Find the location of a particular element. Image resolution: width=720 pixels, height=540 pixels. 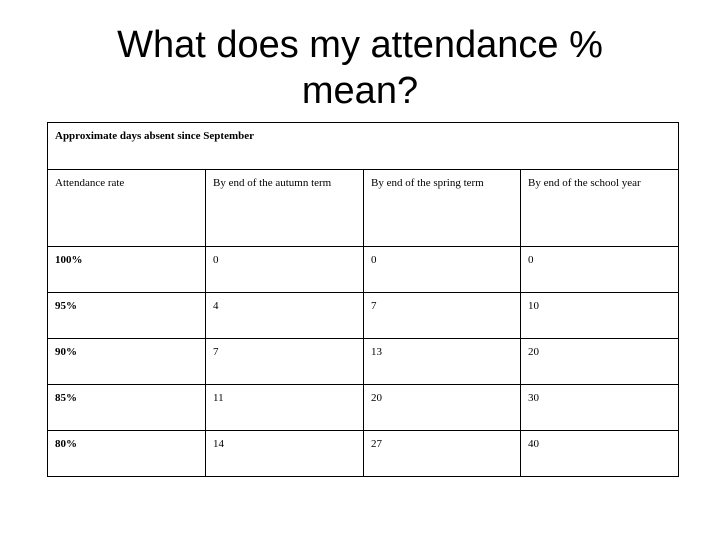

header-autumn-term: By end of the autumn term is located at coordinates (284, 208).